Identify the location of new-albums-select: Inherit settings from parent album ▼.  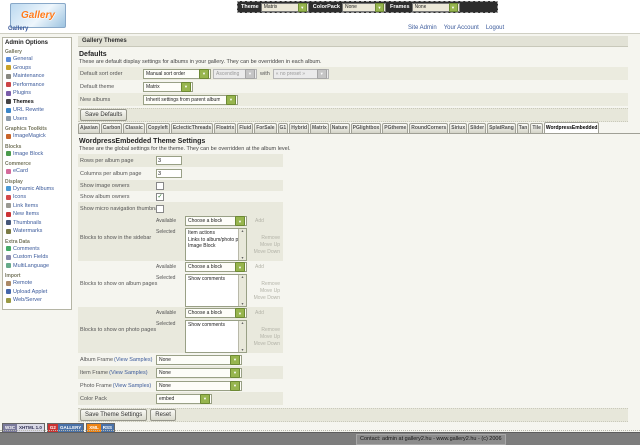
(190, 99).